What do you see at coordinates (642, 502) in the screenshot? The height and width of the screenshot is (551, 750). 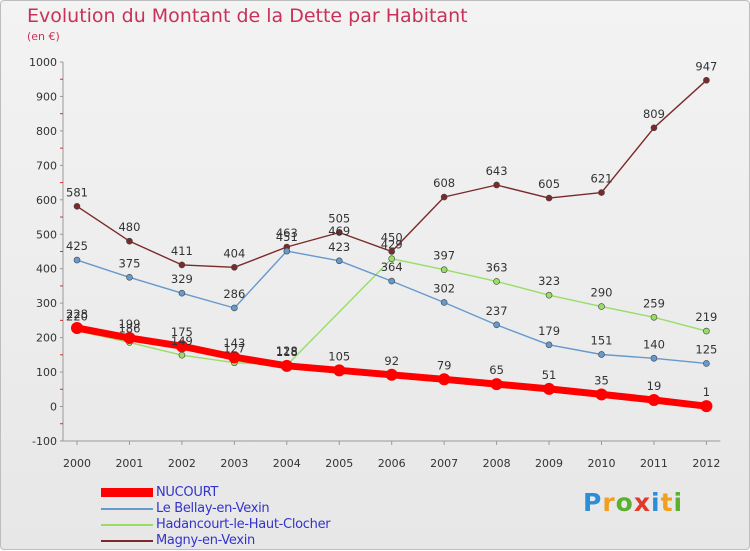 I see `logo-letter: x` at bounding box center [642, 502].